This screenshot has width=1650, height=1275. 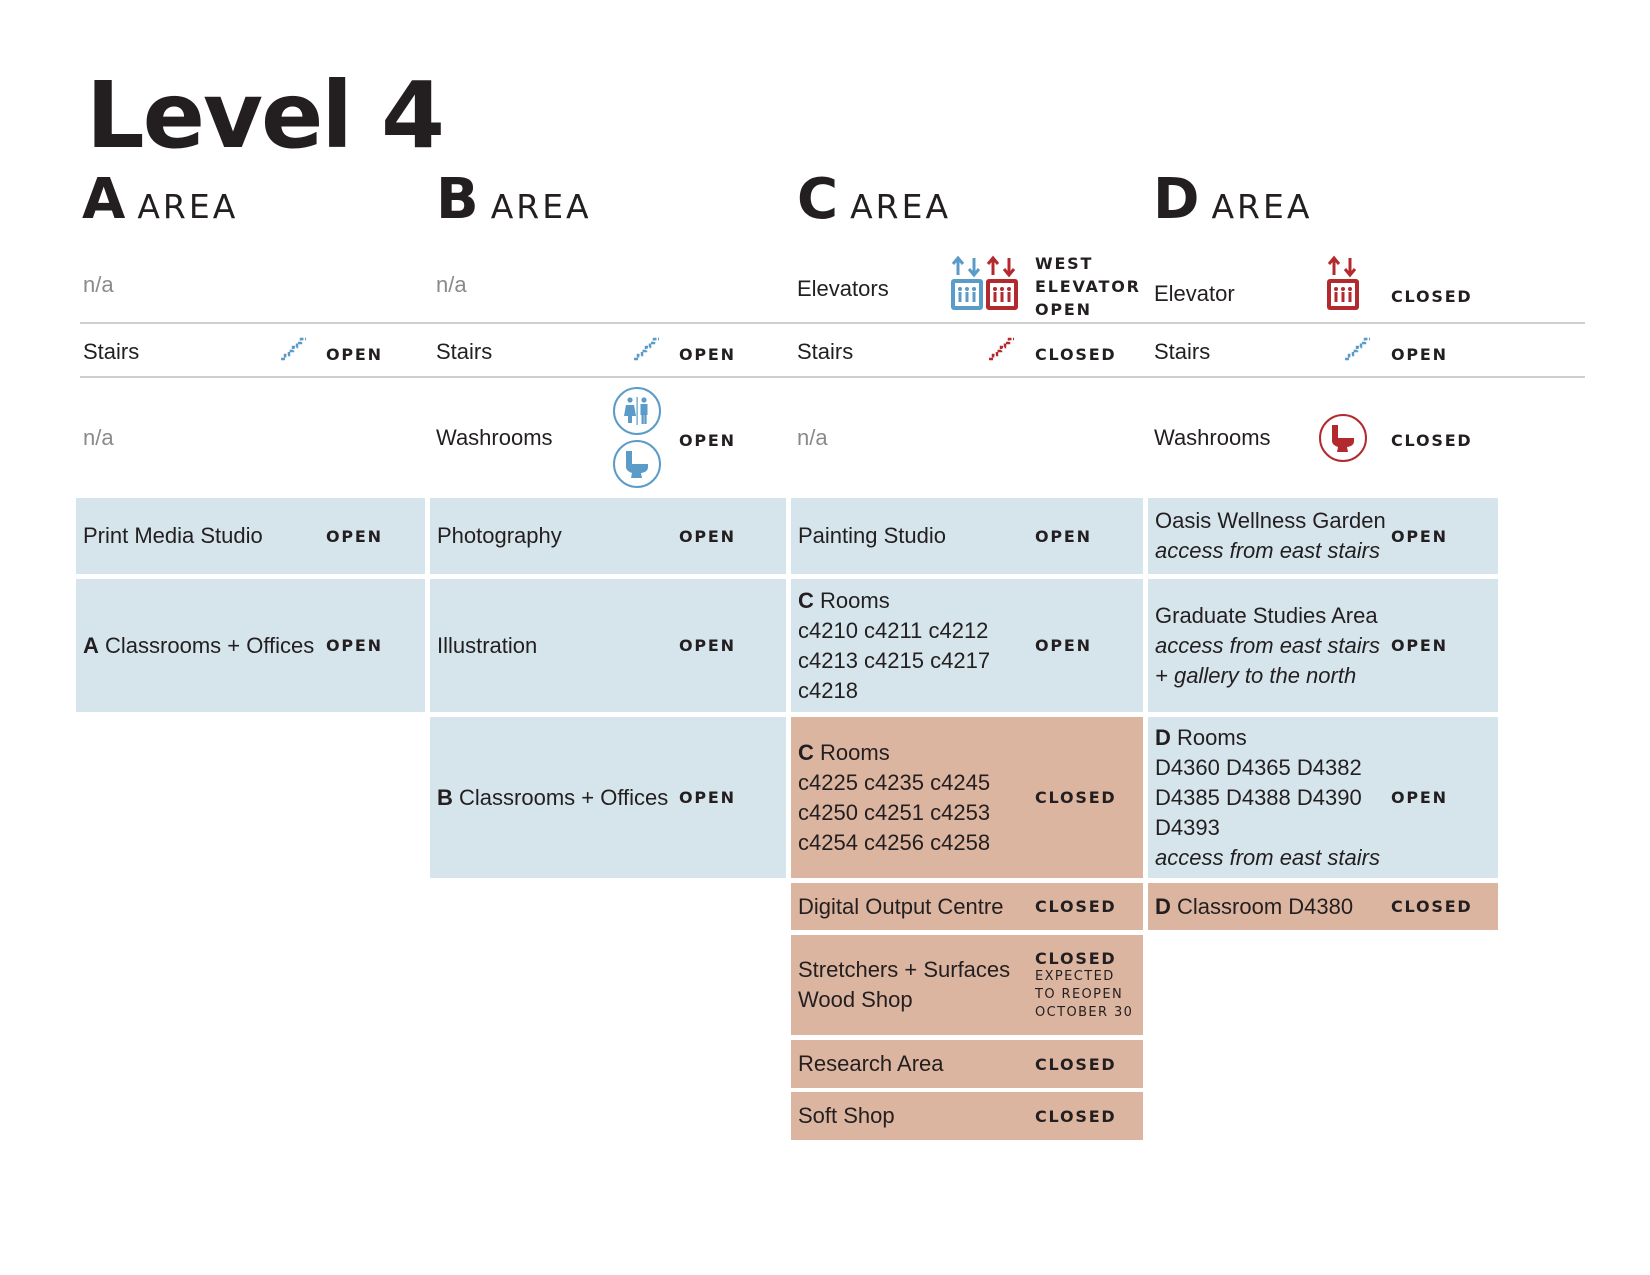 I want to click on cell-name: Soft Shop, so click(x=920, y=1116).